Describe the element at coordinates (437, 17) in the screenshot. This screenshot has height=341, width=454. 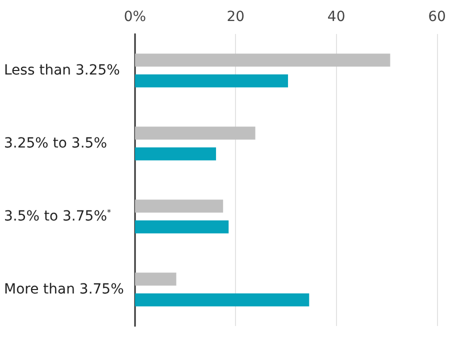
I see `x-tick-label: 60` at that location.